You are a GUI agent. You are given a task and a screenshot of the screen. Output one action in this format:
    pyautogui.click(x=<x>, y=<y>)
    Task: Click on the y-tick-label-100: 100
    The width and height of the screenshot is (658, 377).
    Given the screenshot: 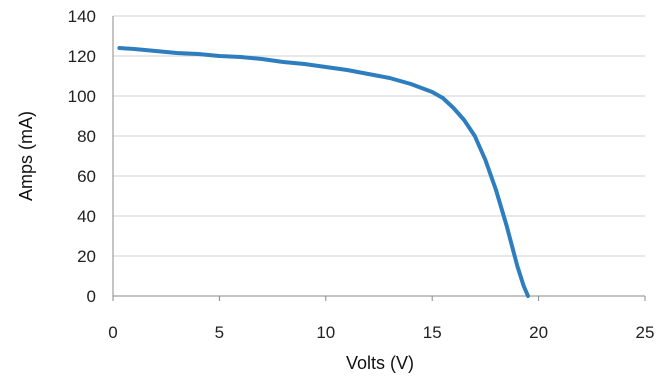 What is the action you would take?
    pyautogui.click(x=82, y=96)
    